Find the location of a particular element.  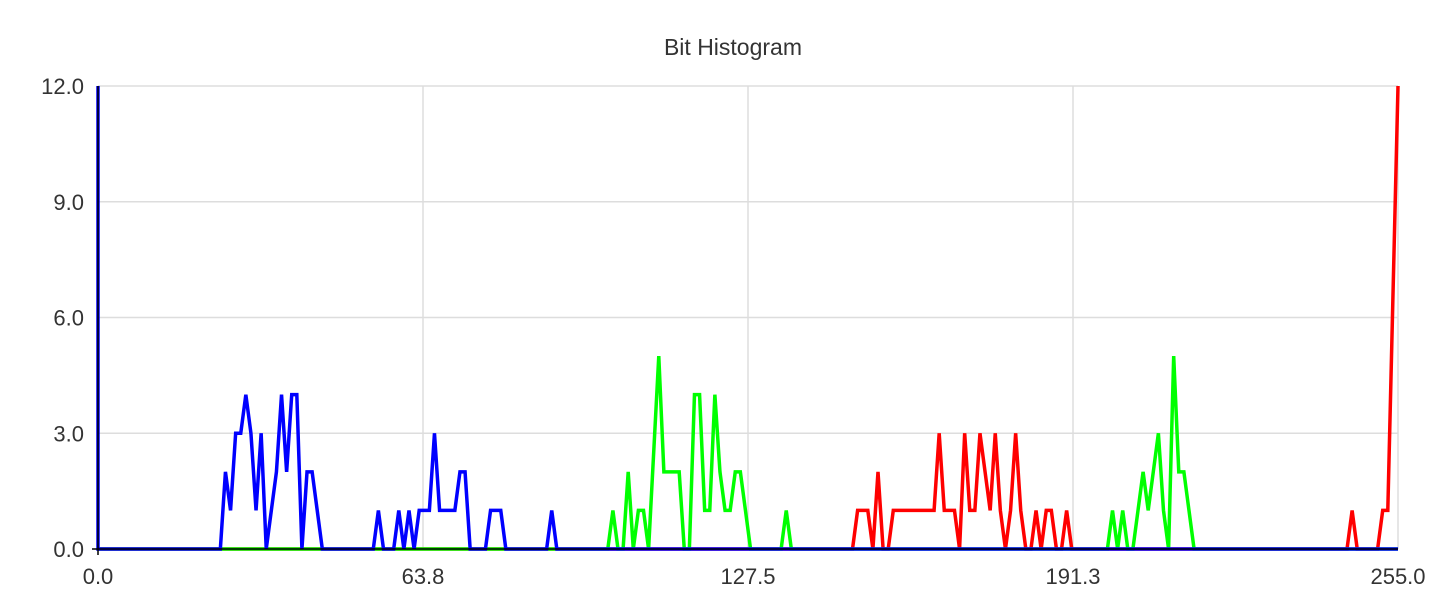

y-tick-label: 0.0 is located at coordinates (68, 549).